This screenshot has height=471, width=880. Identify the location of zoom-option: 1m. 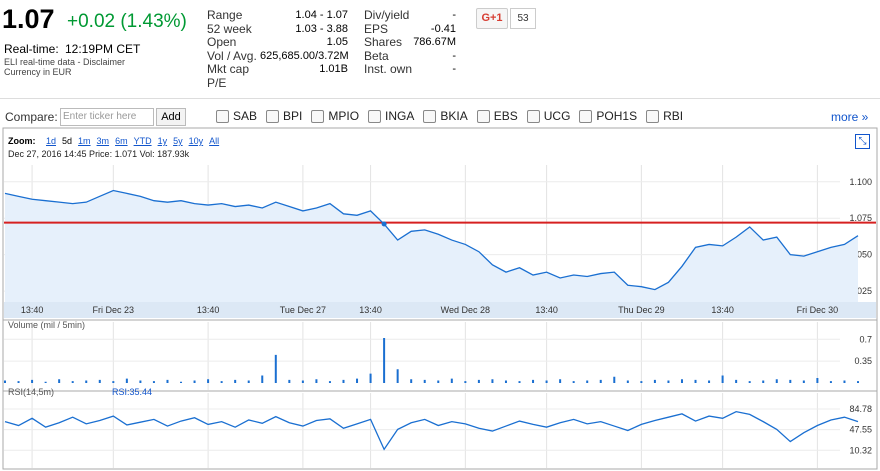
(84, 141).